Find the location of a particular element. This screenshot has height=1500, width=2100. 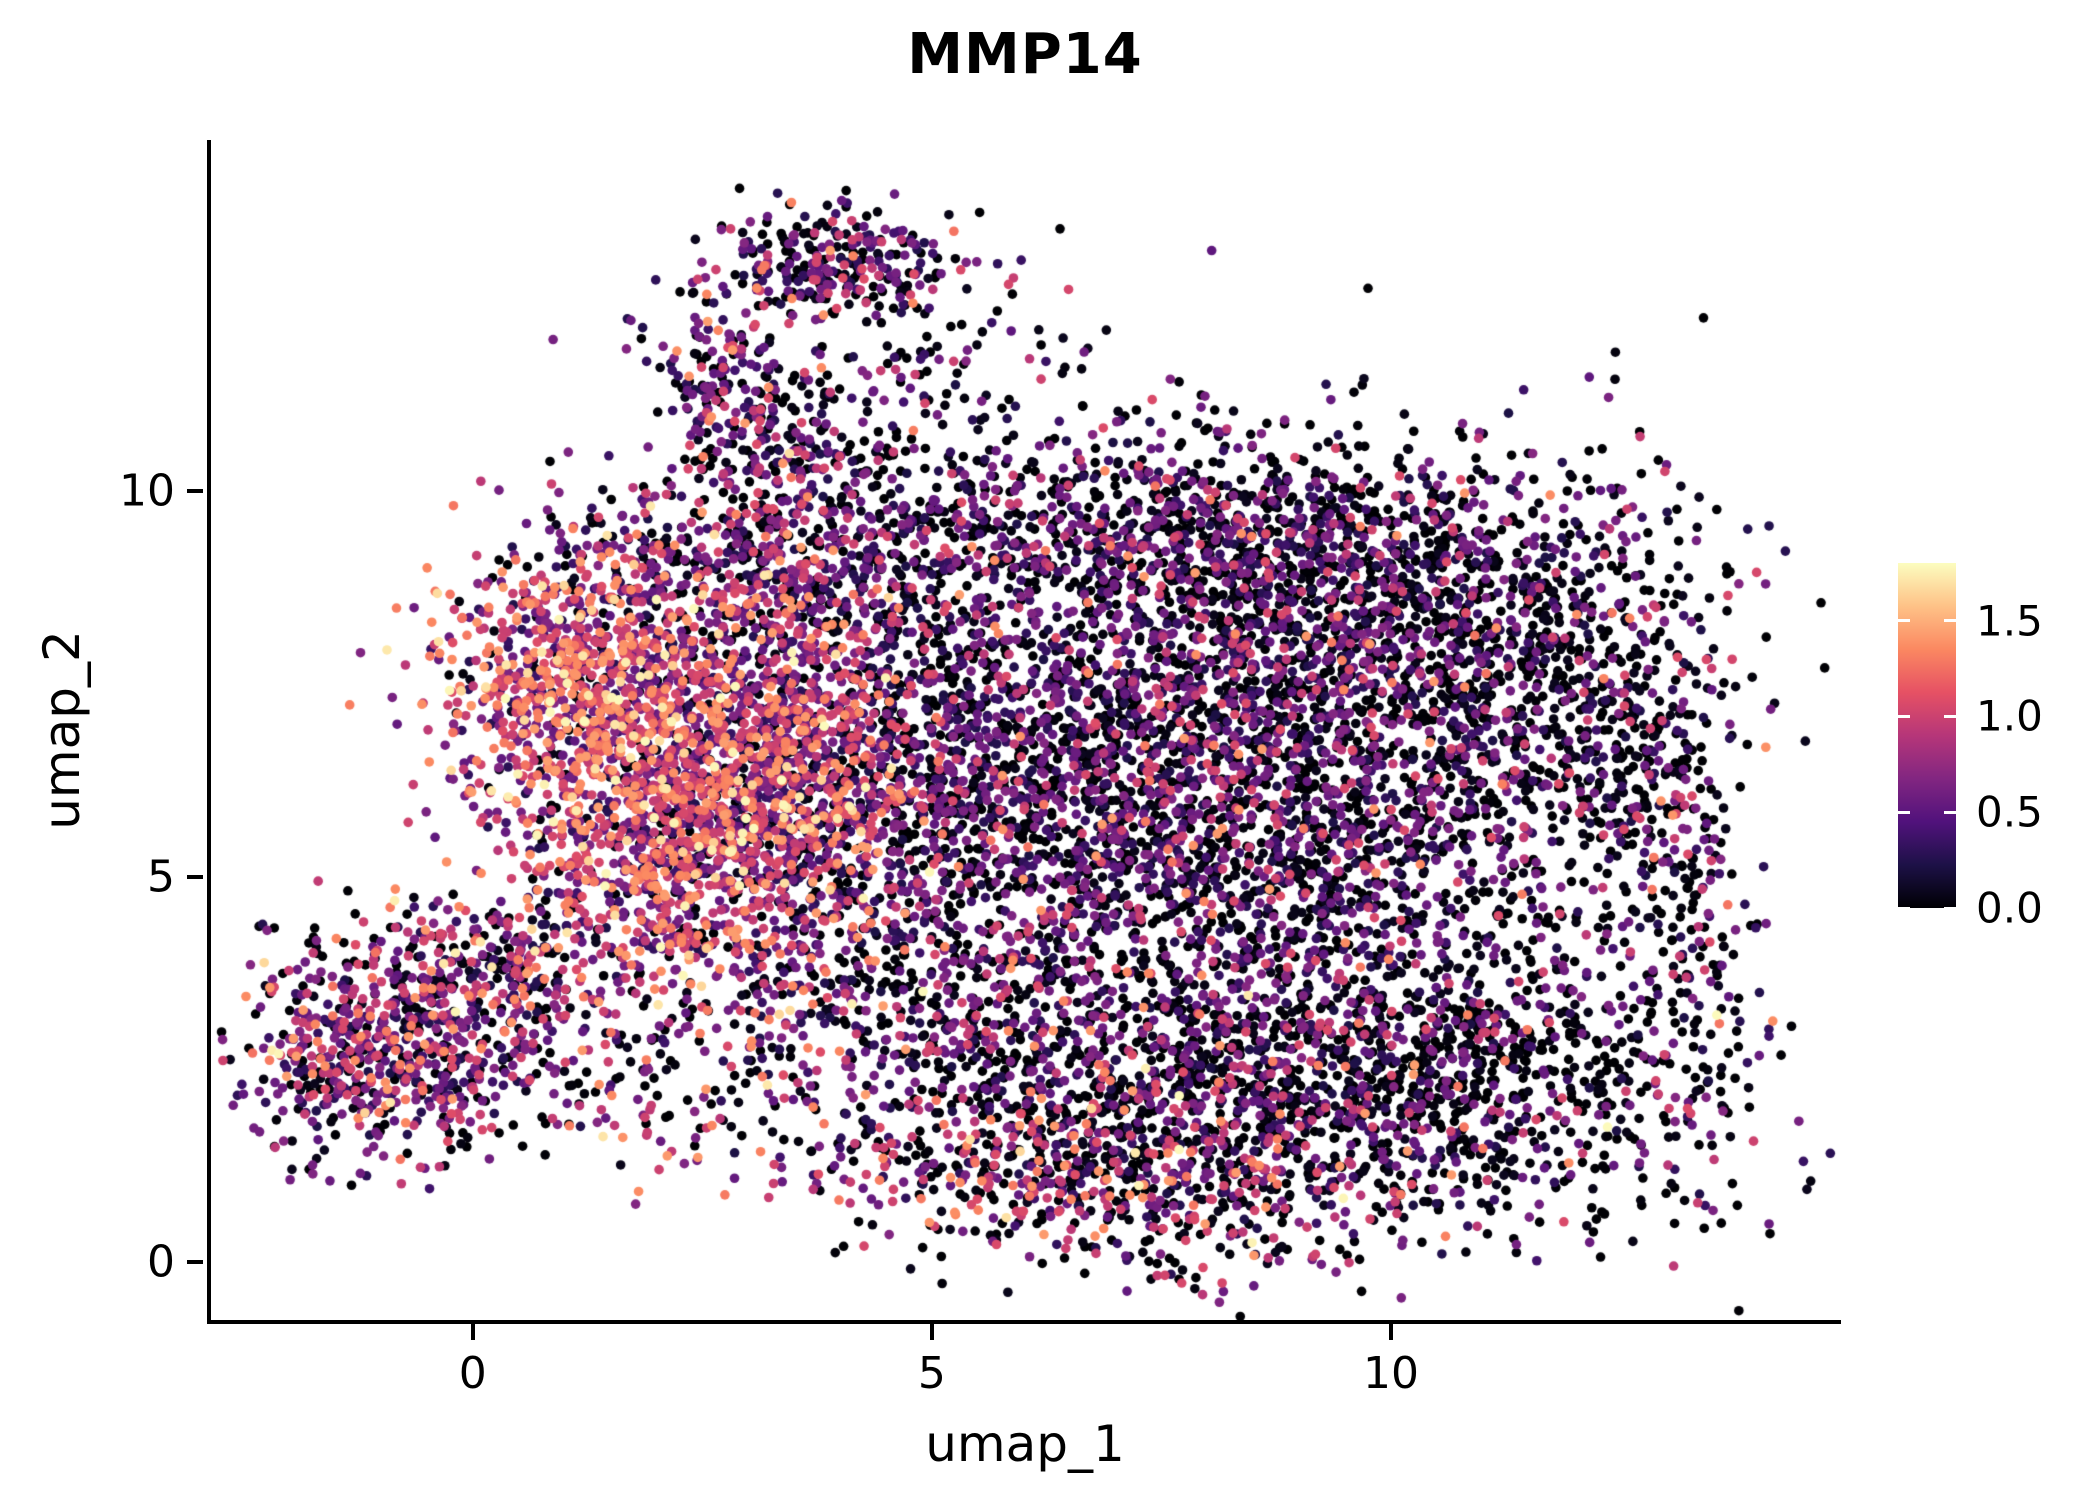

colorbar-tick-label: 1.0 is located at coordinates (2009, 716).